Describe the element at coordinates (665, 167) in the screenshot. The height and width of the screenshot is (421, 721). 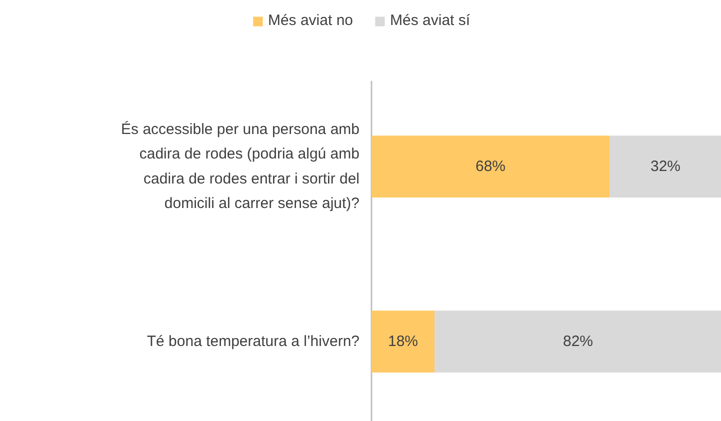
I see `data-label: 32%` at that location.